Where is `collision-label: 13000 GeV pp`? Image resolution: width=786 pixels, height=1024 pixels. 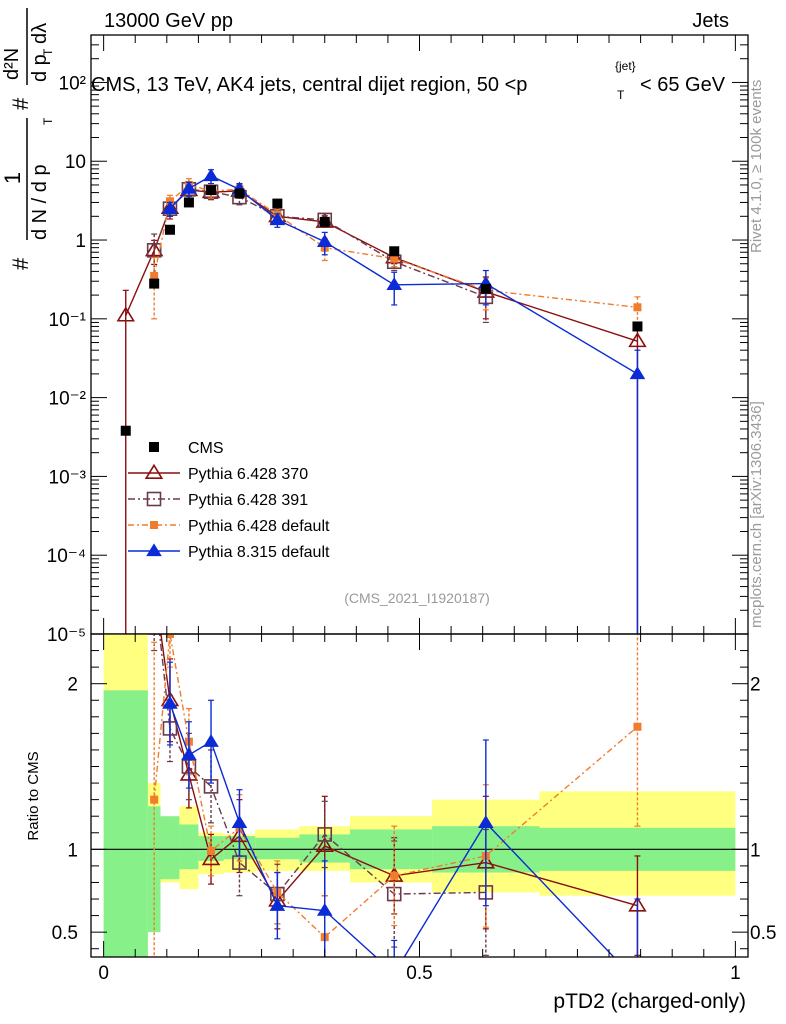
collision-label: 13000 GeV pp is located at coordinates (168, 21).